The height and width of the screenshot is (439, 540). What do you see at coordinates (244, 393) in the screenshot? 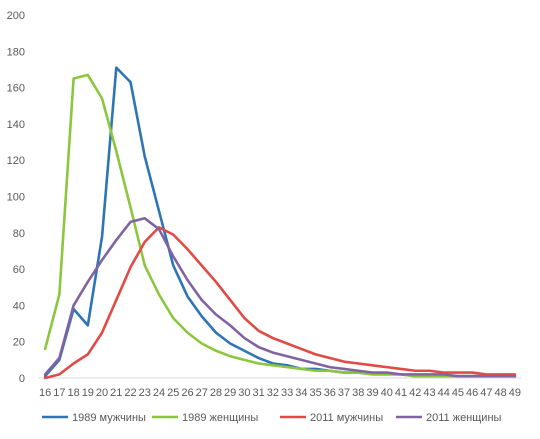
I see `x-tick-label: 30` at bounding box center [244, 393].